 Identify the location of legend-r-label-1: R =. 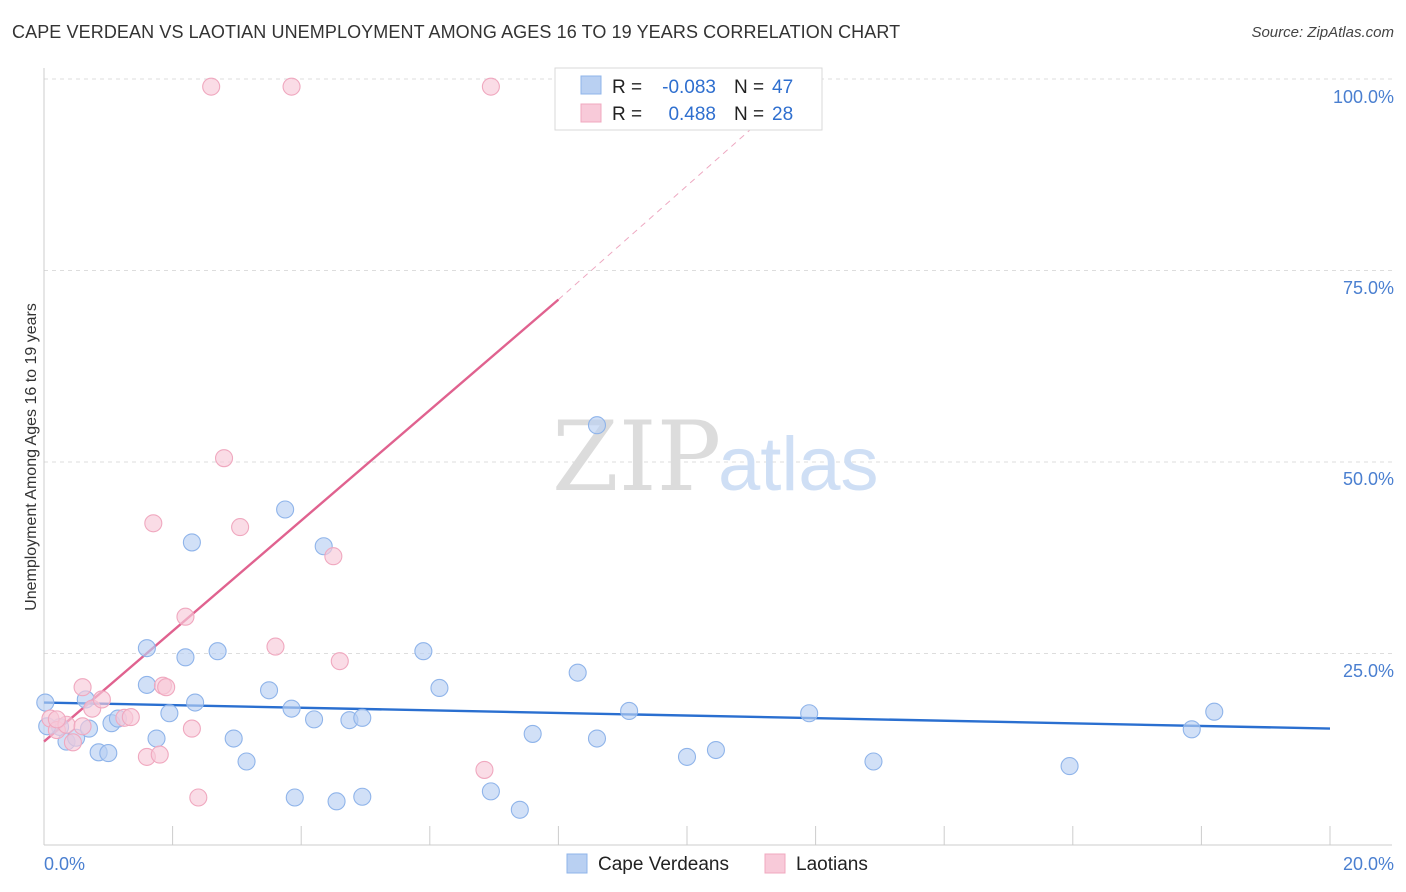
(627, 87).